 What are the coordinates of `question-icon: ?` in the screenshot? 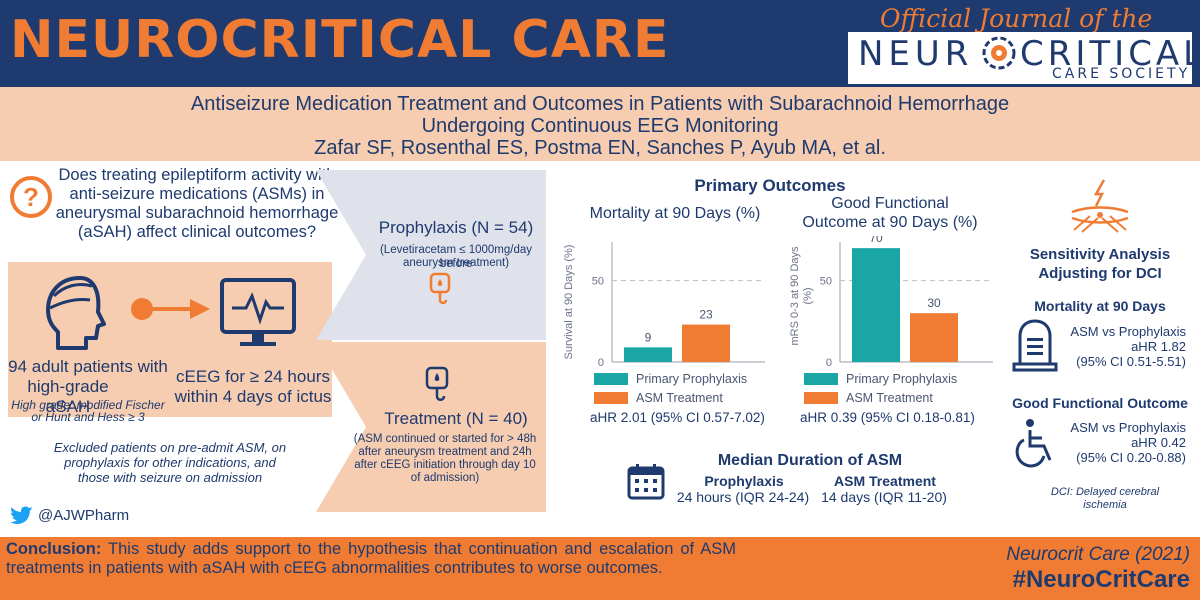 It's located at (31, 197).